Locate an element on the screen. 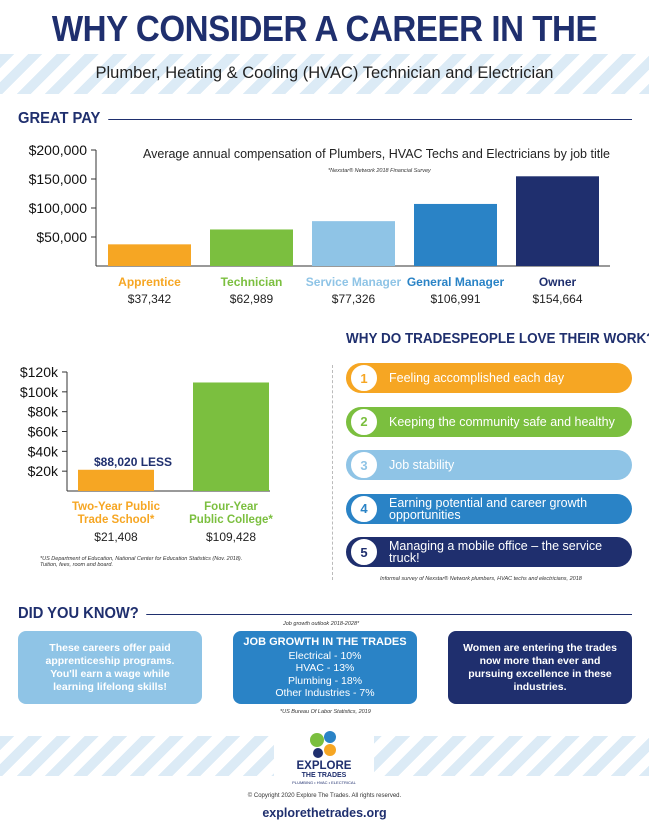 The height and width of the screenshot is (838, 649). edu-y-tick-label: $40k is located at coordinates (43, 451).